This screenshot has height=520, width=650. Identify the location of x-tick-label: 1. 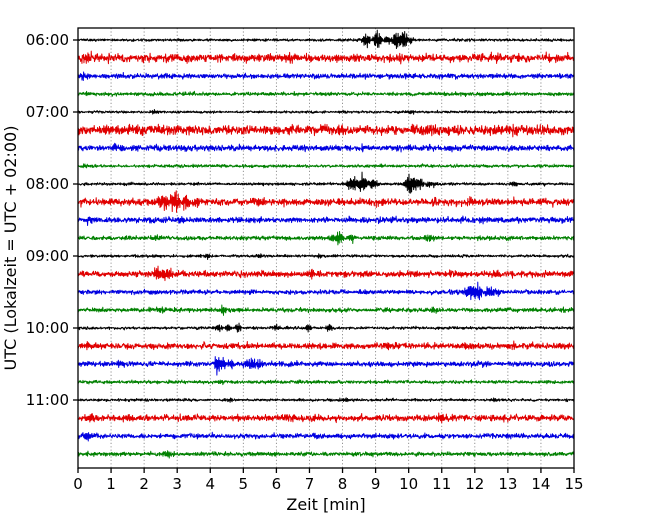
(111, 484).